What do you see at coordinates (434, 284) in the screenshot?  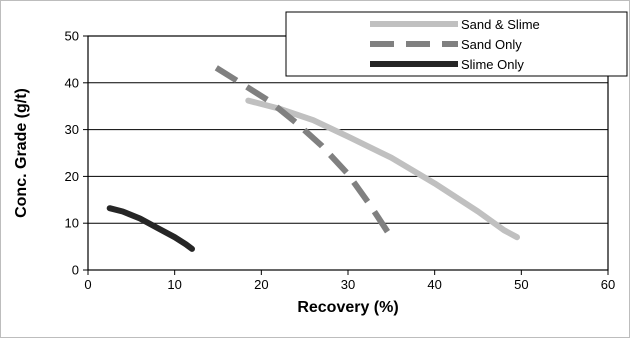 I see `x-tick-label: 40` at bounding box center [434, 284].